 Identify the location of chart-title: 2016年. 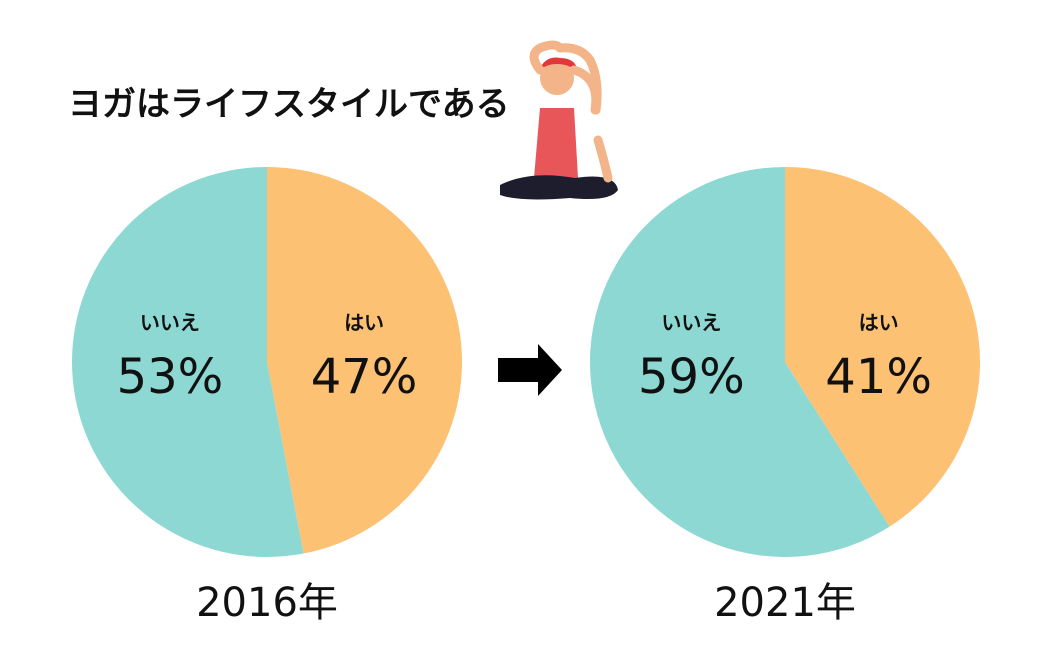
(267, 603).